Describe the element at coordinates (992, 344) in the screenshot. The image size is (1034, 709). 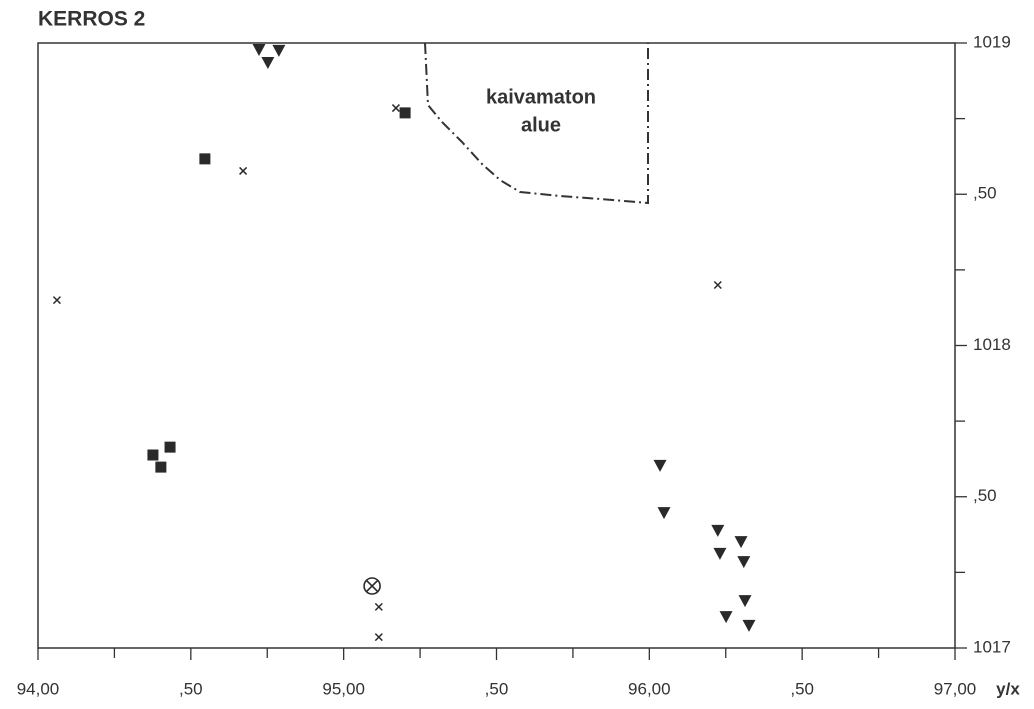
I see `y-tick-label: 1018` at that location.